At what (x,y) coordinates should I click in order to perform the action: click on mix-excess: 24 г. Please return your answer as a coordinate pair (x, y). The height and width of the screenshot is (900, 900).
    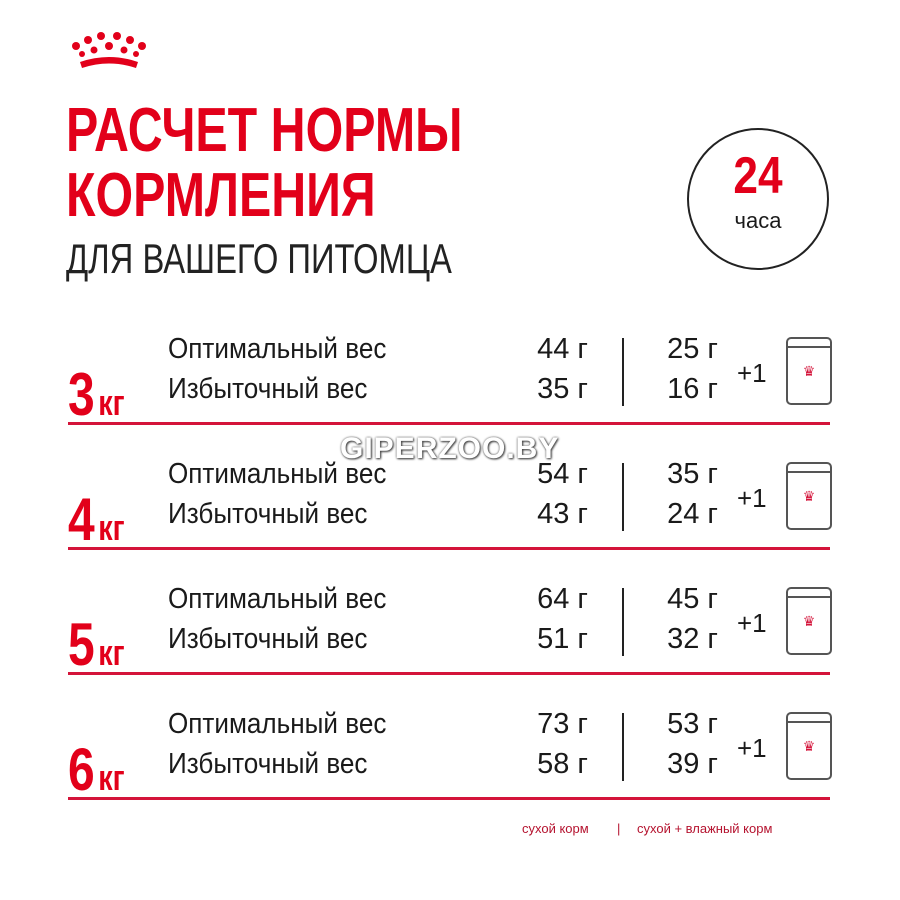
    Looking at the image, I should click on (692, 514).